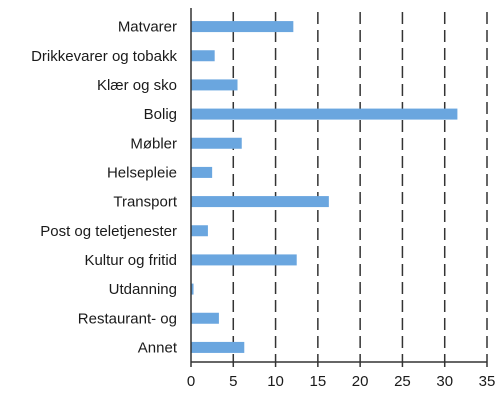 Image resolution: width=500 pixels, height=406 pixels. I want to click on x-tick-label: 10, so click(275, 381).